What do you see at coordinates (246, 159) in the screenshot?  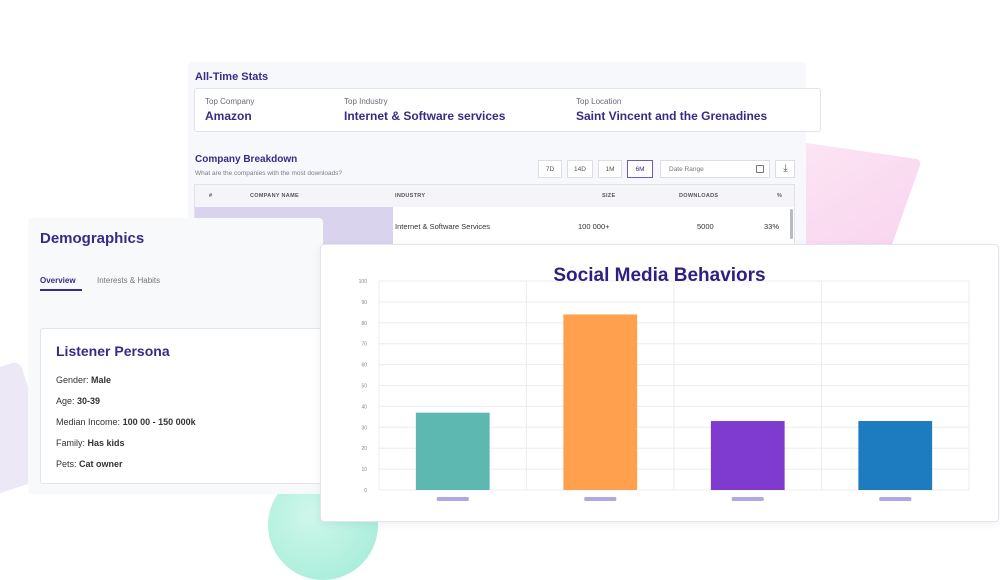 I see `company-breakdown-title: Company Breakdown` at bounding box center [246, 159].